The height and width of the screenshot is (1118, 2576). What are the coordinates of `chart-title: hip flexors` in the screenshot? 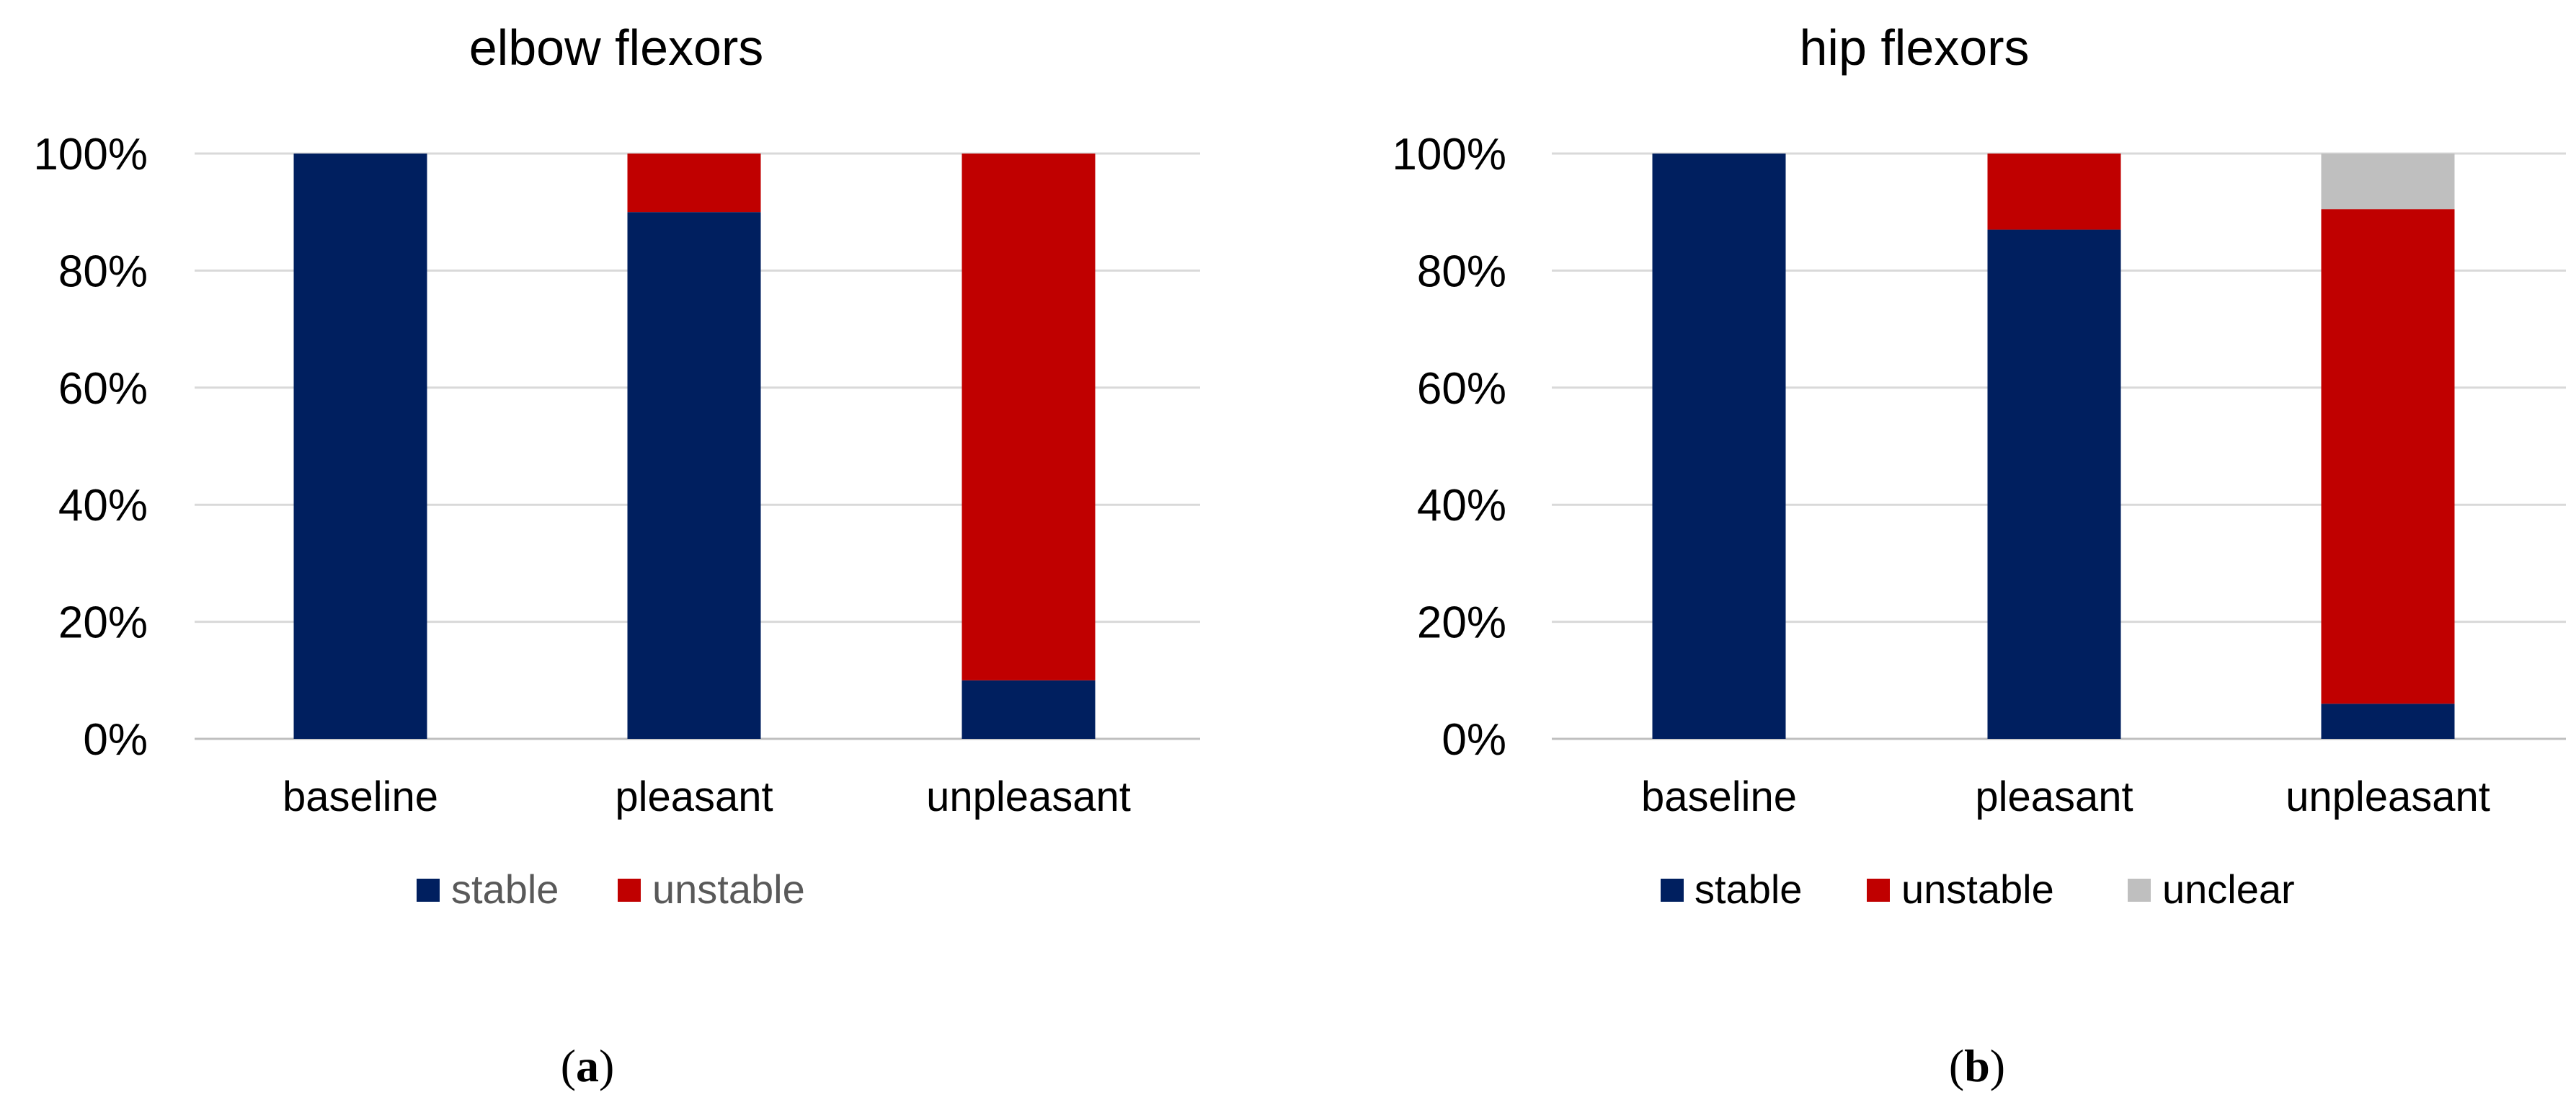 It's located at (1914, 47).